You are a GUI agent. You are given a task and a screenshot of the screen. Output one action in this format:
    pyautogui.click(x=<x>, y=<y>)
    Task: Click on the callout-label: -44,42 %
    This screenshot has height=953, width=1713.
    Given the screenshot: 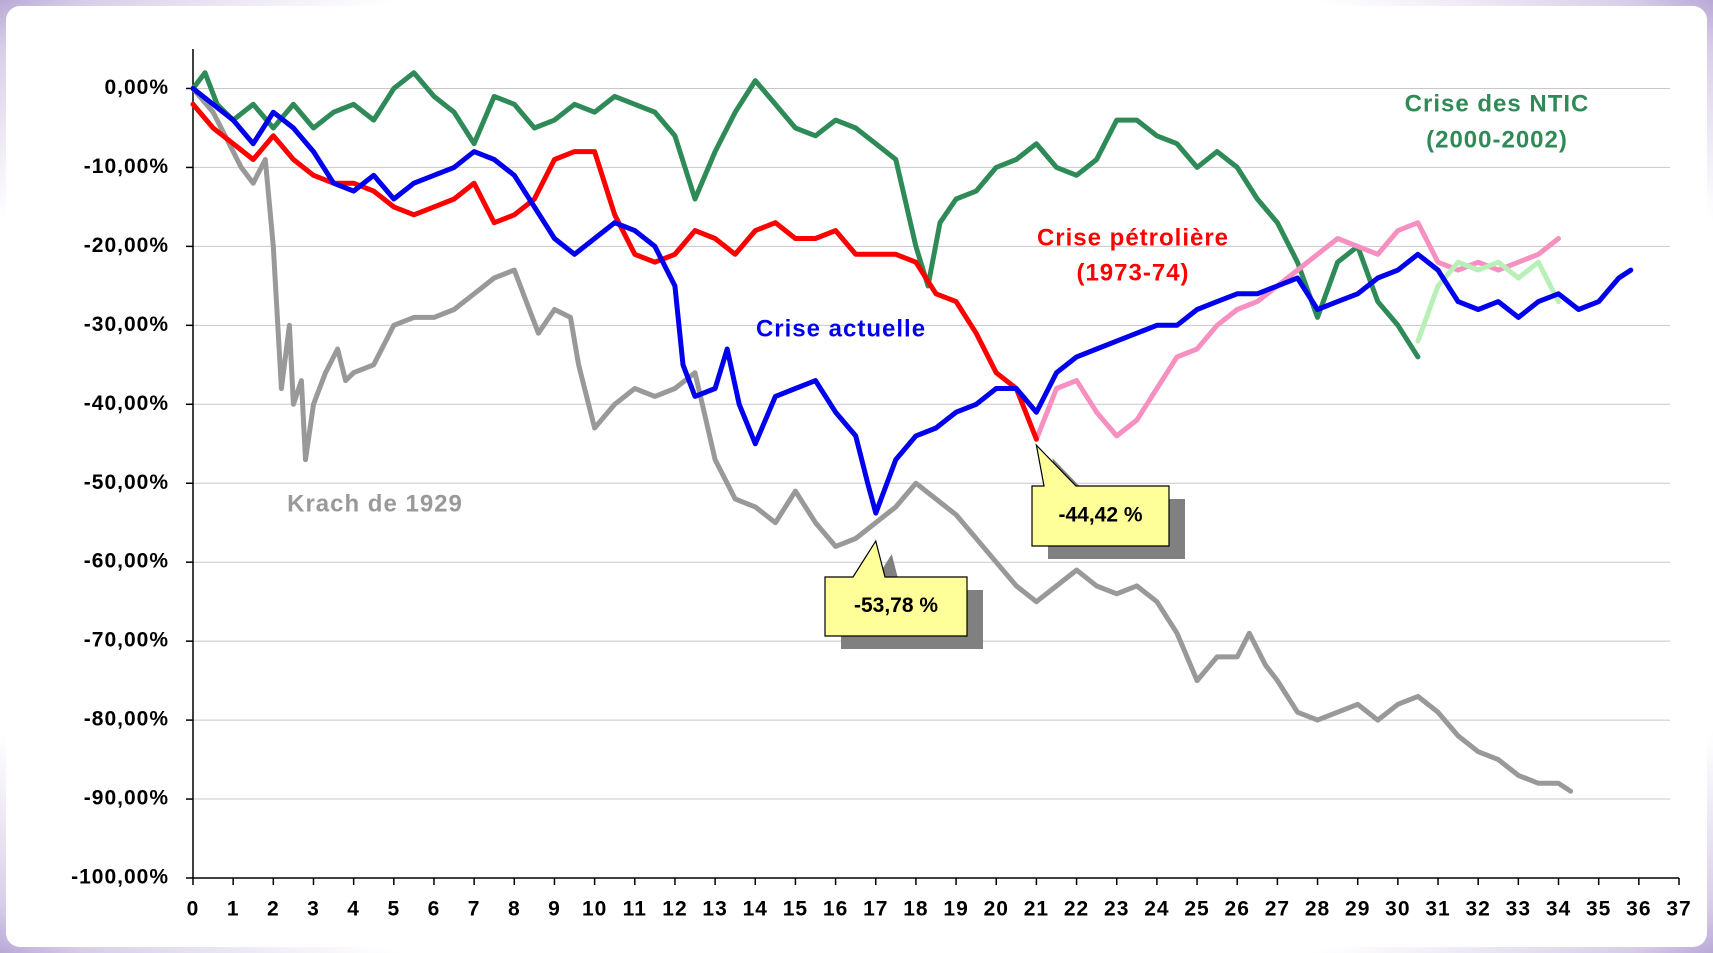 What is the action you would take?
    pyautogui.click(x=1100, y=515)
    